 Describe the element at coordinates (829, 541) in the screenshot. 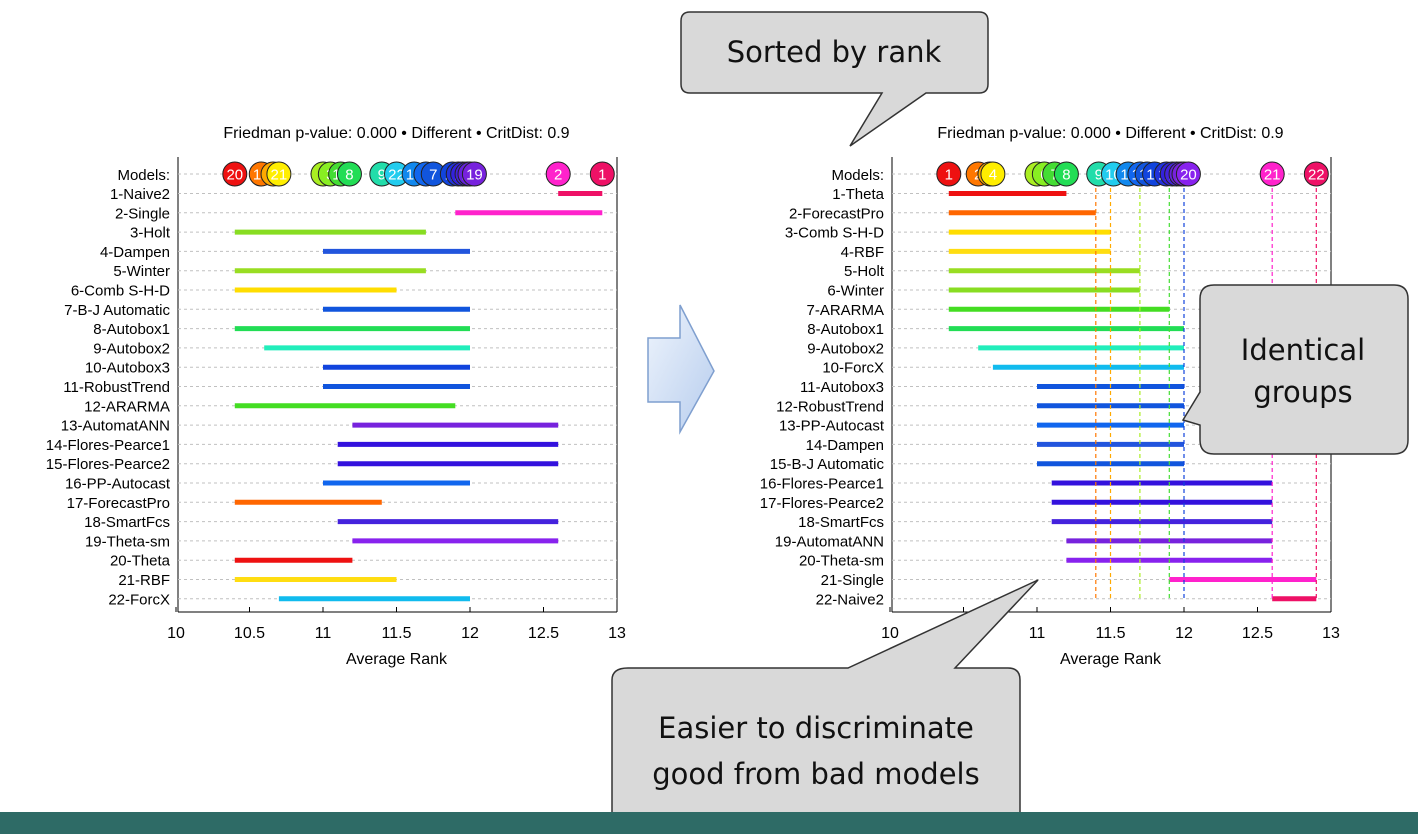

I see `model-label: 19-AutomatANN` at that location.